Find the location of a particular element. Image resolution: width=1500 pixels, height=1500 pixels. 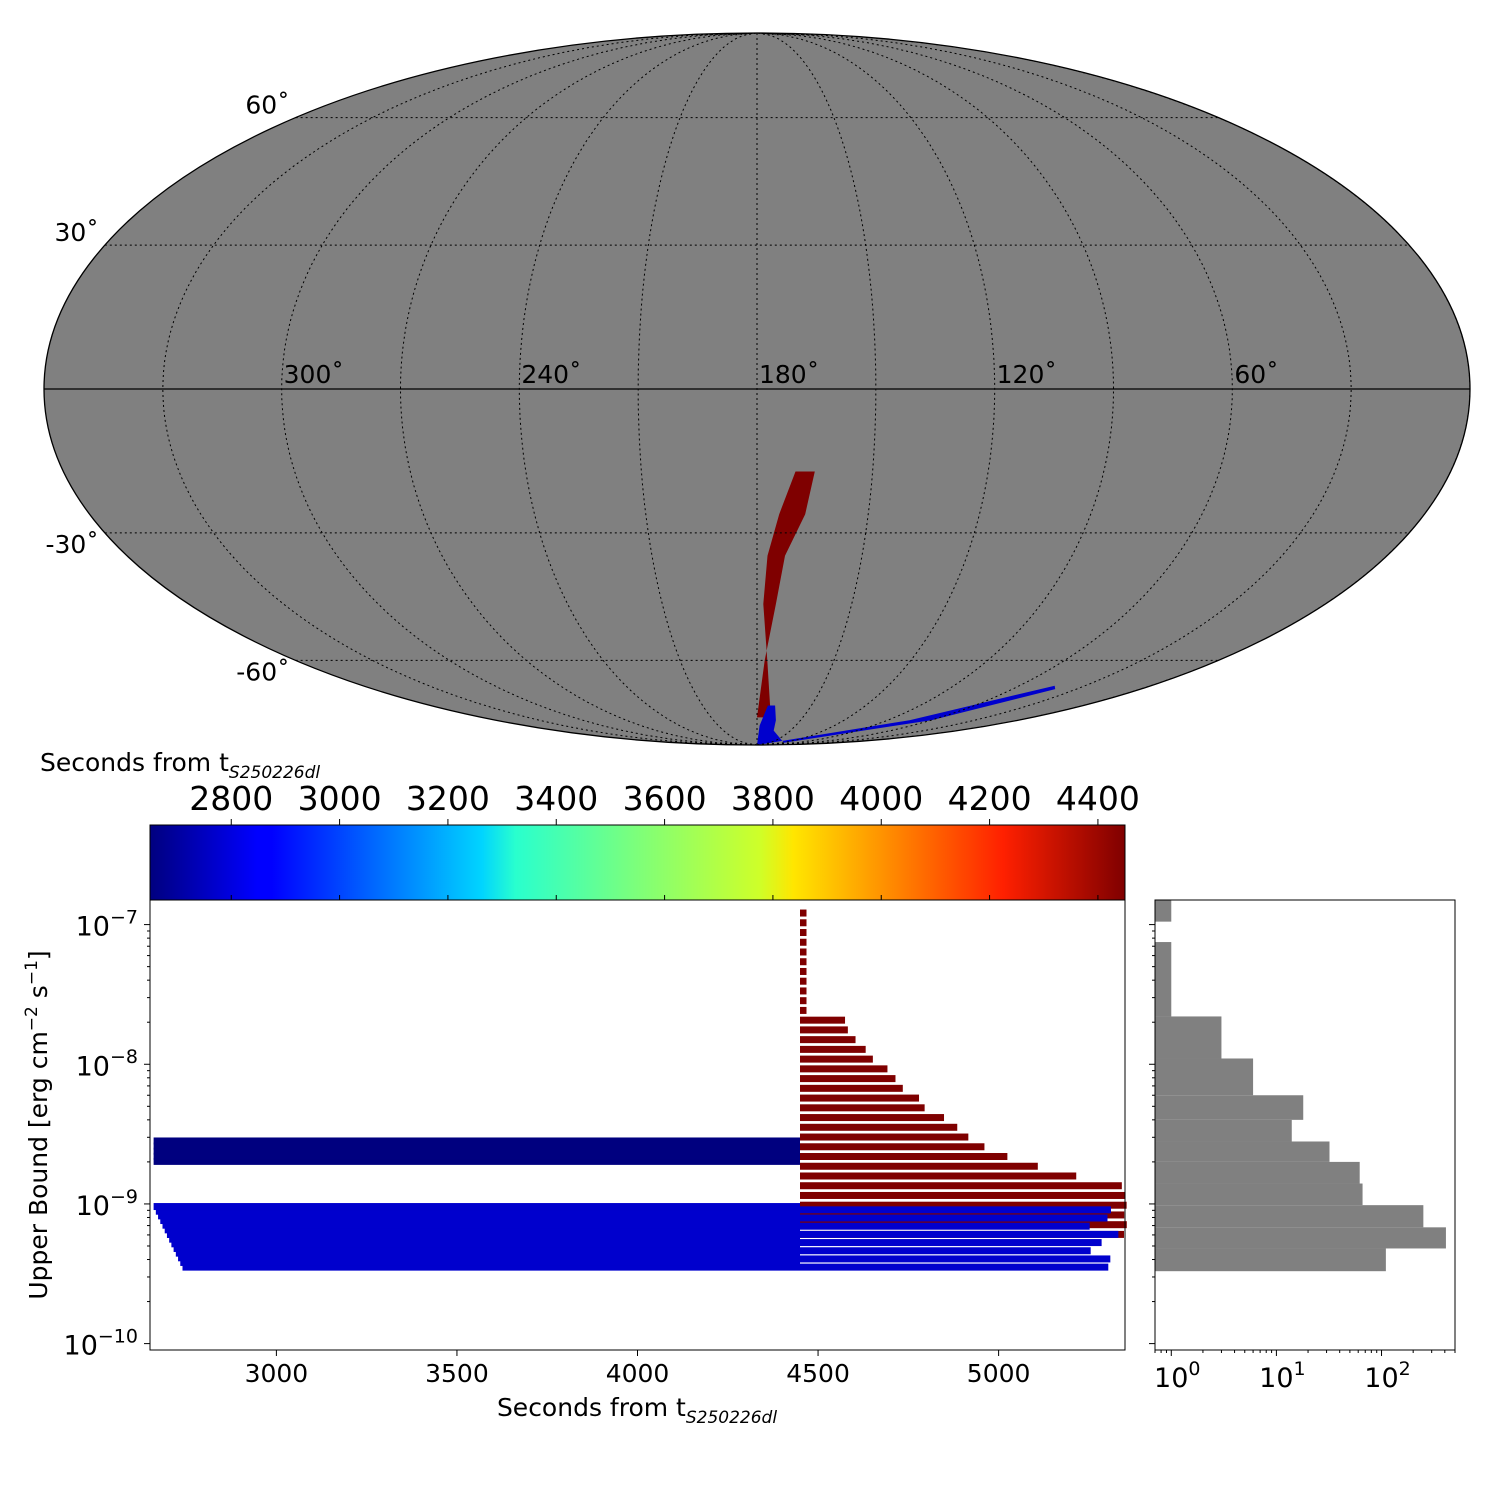

colorbar-ticks: 2800 3000 3200 3400 3600 3800 4000 4200 4400 is located at coordinates (664, 839).